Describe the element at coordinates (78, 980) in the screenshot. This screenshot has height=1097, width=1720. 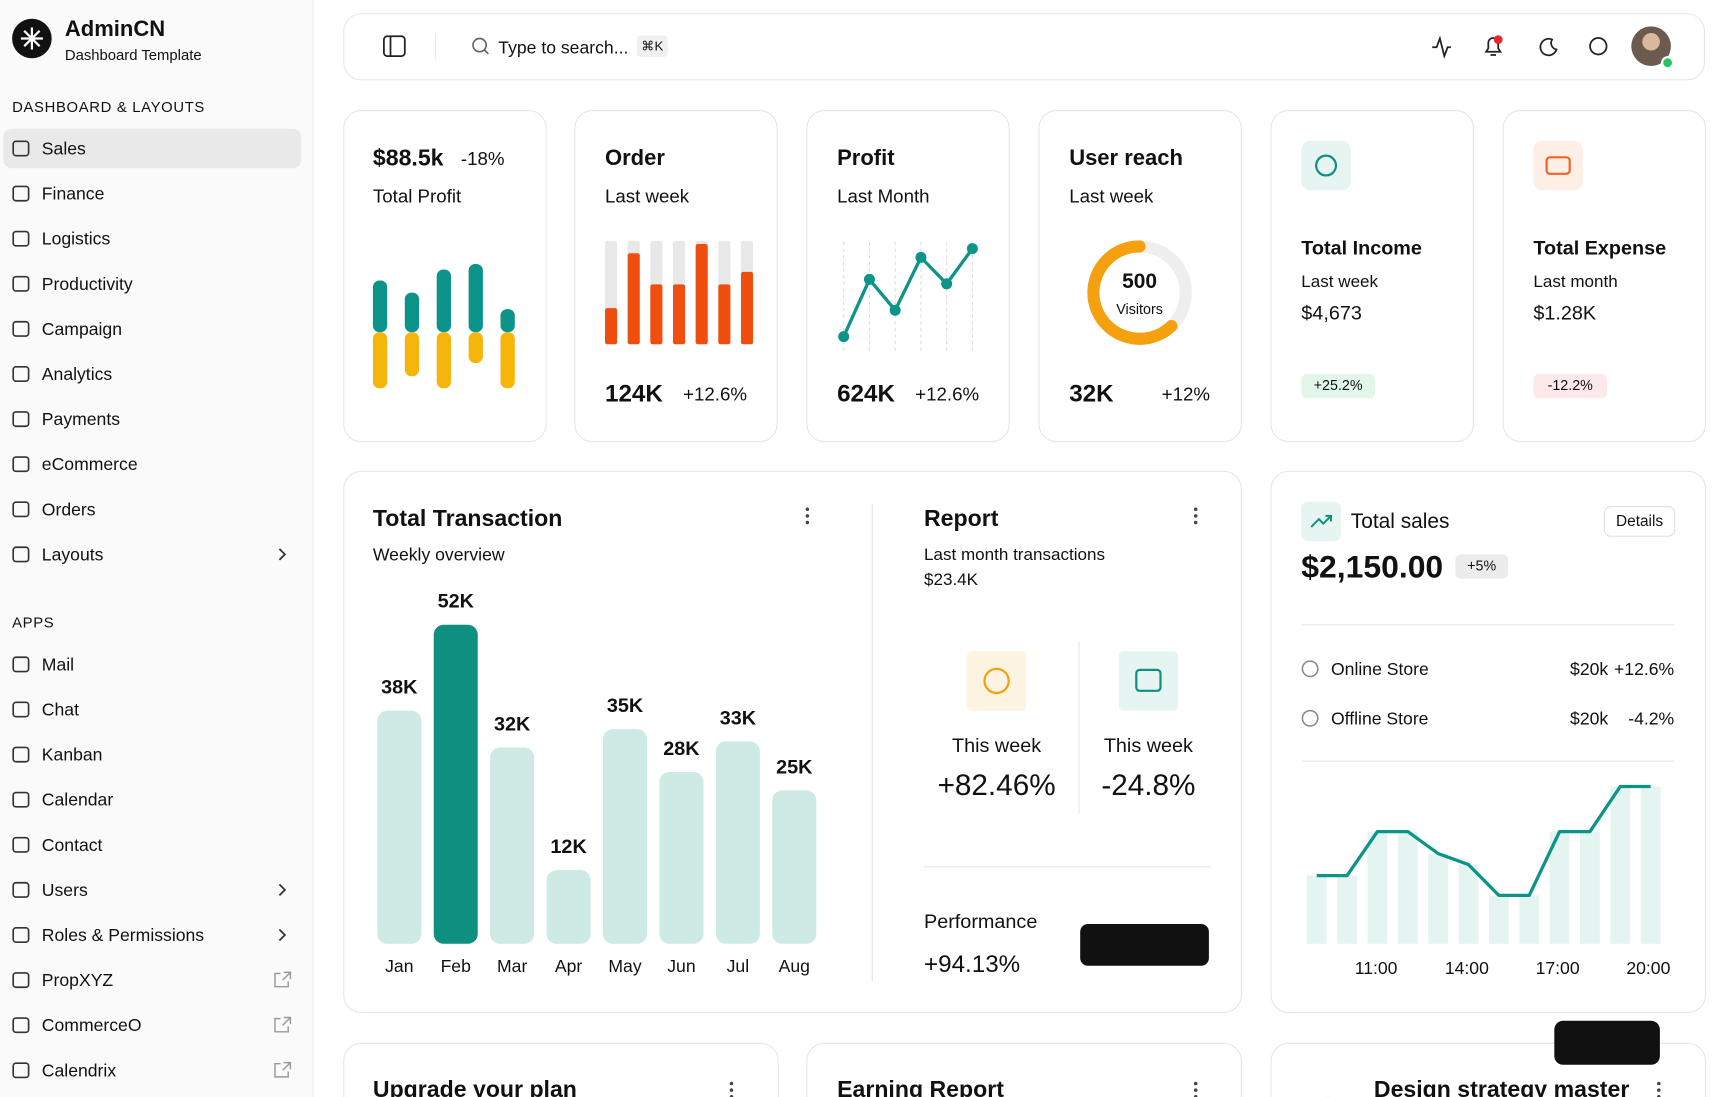
I see `nav-item: PropXYZ` at that location.